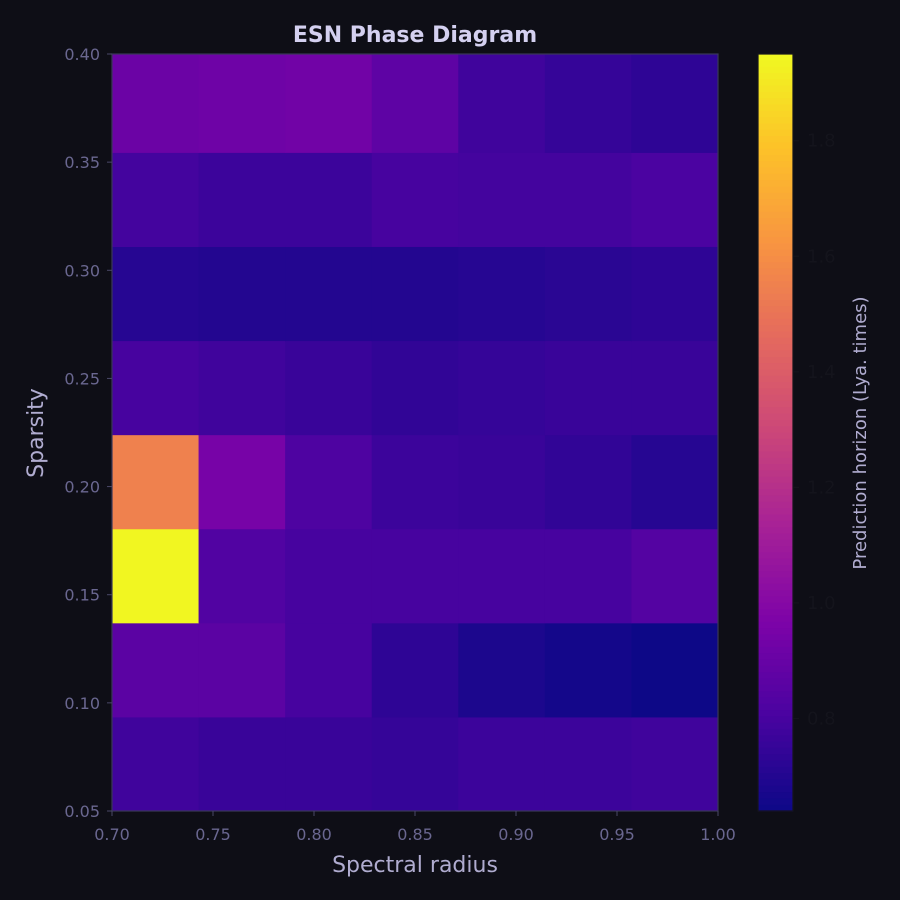 The image size is (900, 900). What do you see at coordinates (112, 834) in the screenshot?
I see `x-tick-label: 0.70` at bounding box center [112, 834].